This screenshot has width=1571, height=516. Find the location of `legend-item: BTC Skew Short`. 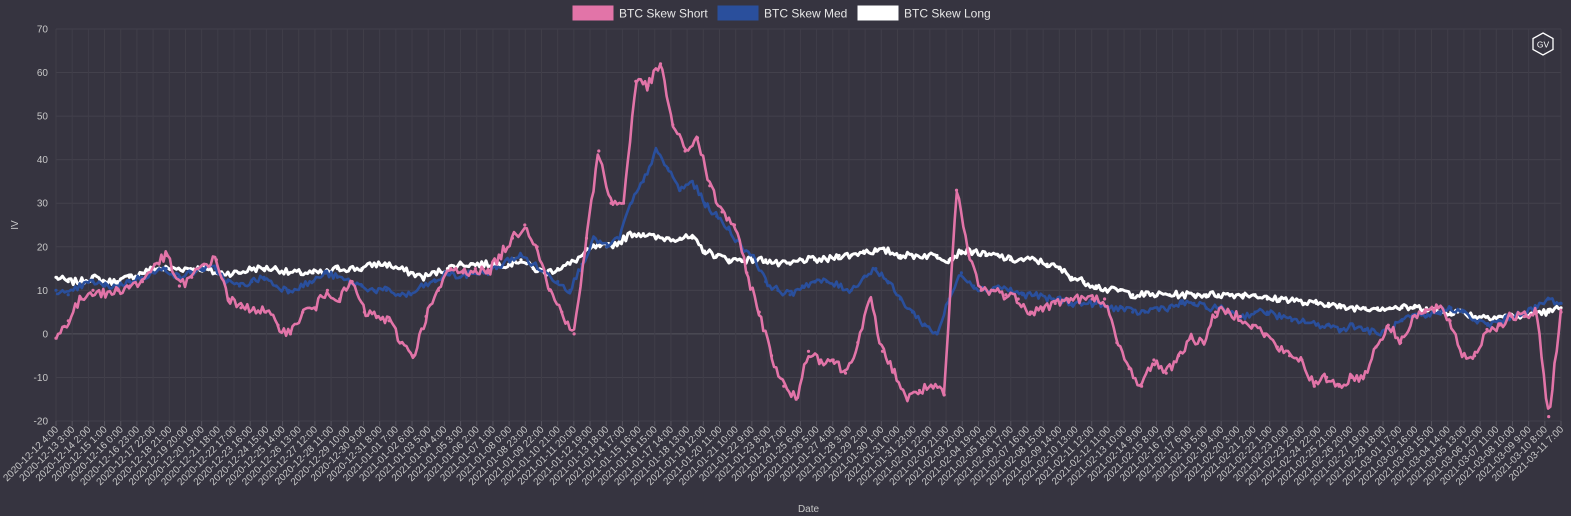

legend-item: BTC Skew Short is located at coordinates (640, 13).